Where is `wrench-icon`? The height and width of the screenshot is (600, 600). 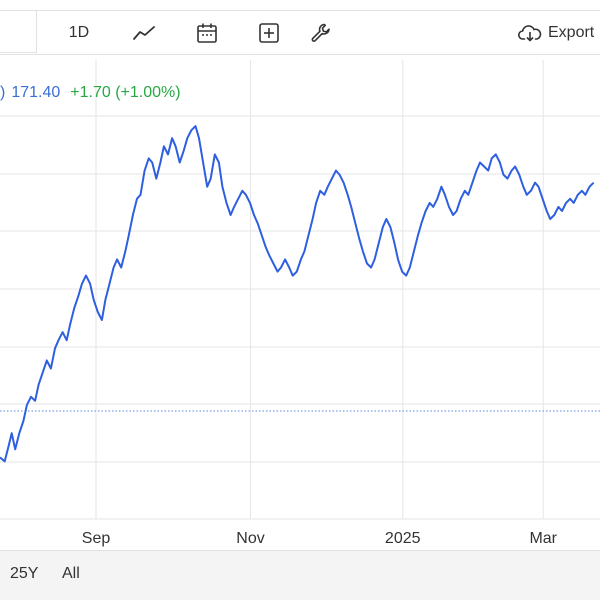 wrench-icon is located at coordinates (321, 33).